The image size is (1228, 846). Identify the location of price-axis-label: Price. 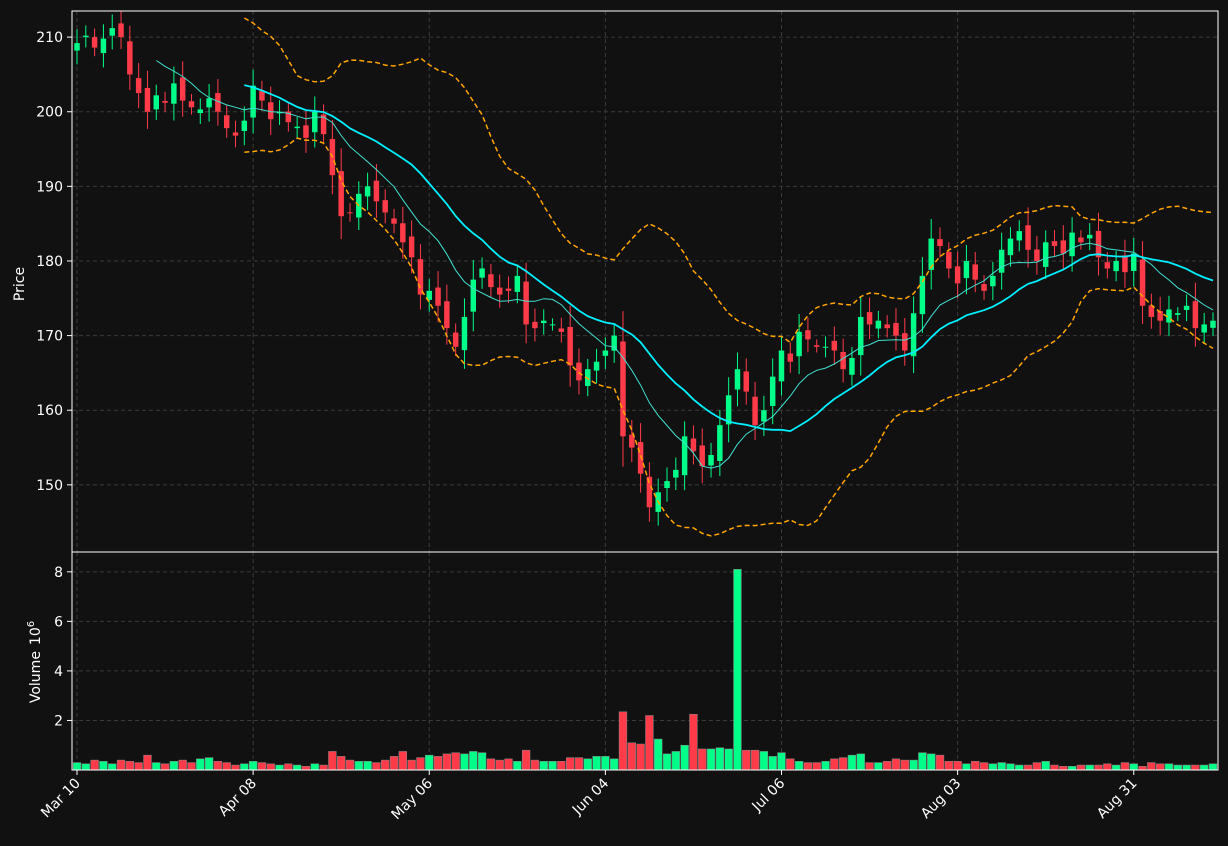
(20, 284).